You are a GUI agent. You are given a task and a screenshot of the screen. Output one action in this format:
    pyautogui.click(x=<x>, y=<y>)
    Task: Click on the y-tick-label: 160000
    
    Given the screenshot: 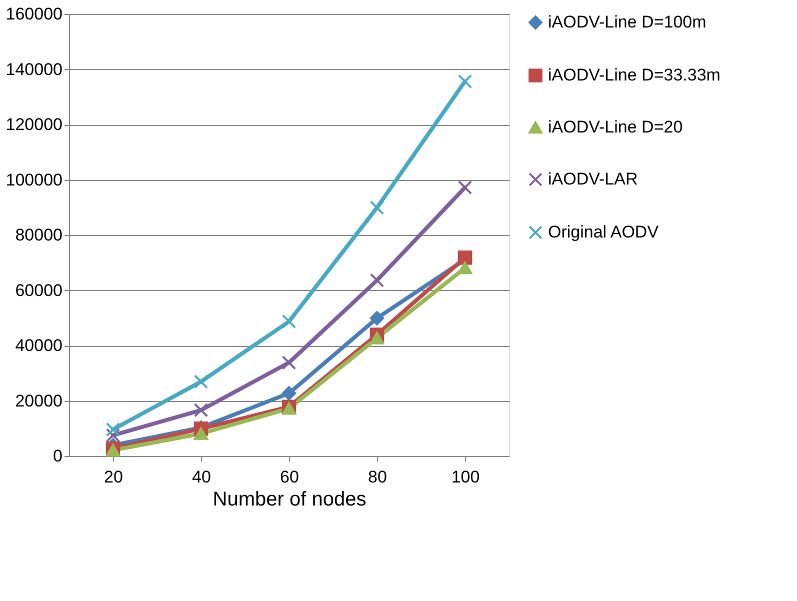 What is the action you would take?
    pyautogui.click(x=34, y=14)
    